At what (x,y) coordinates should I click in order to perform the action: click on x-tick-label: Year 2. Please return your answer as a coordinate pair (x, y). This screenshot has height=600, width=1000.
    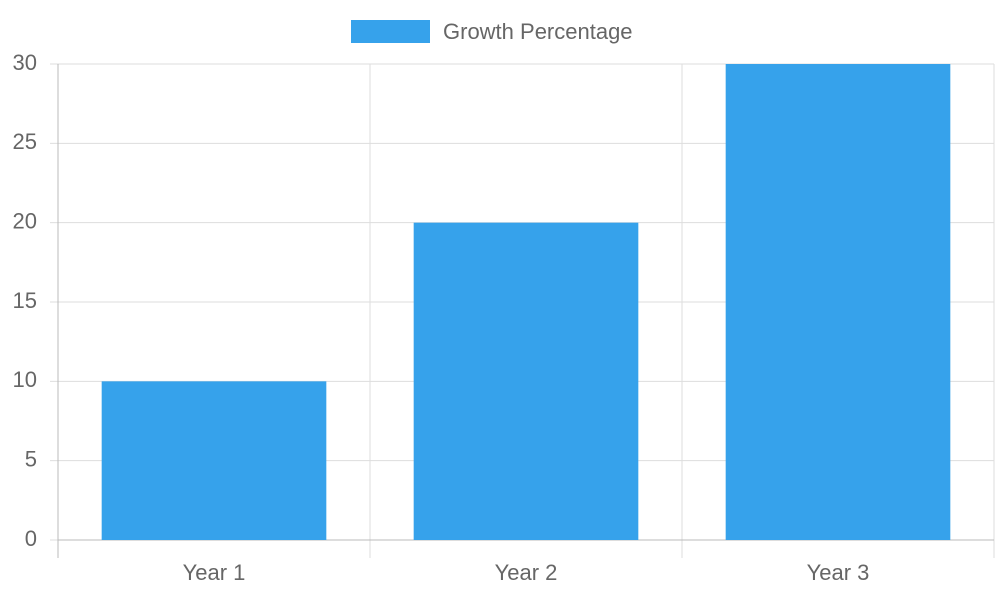
    Looking at the image, I should click on (526, 572).